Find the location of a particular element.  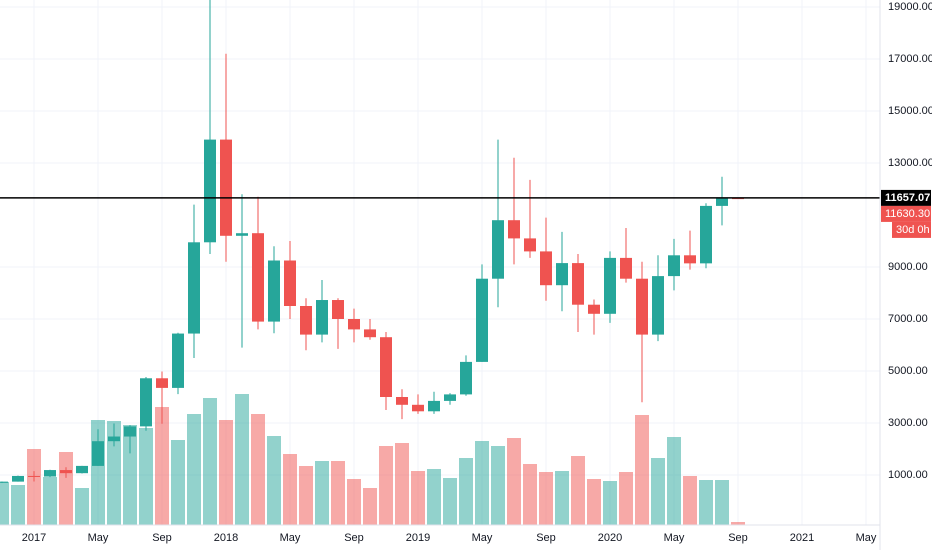

price-label-box is located at coordinates (906, 197).